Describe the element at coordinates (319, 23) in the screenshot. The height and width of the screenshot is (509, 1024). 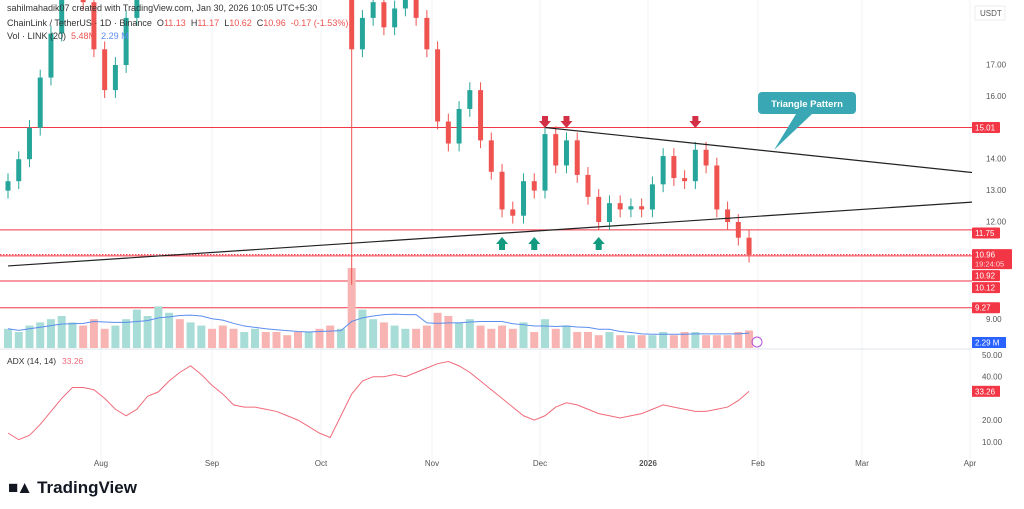
I see `change-value: -0.17 (-1.53%)` at that location.